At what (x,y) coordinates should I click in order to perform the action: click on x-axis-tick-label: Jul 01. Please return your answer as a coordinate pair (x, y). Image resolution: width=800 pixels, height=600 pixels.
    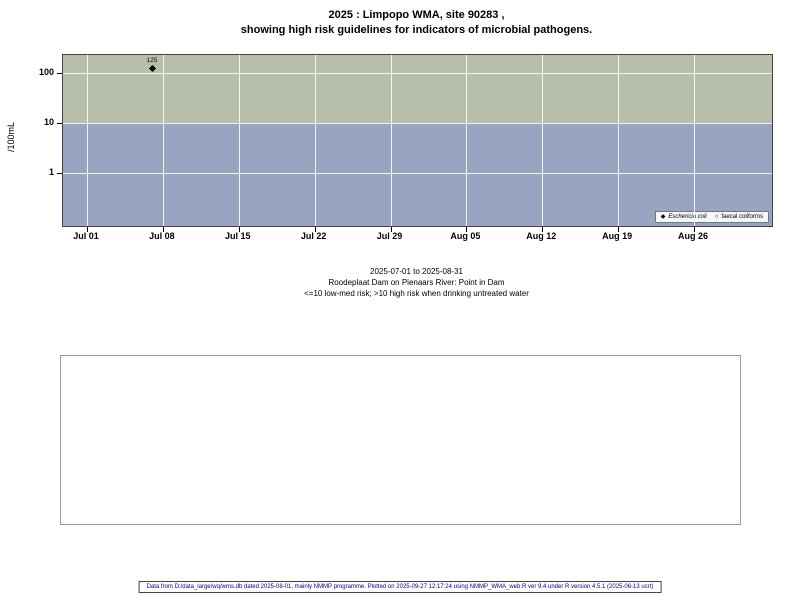
    Looking at the image, I should click on (86, 236).